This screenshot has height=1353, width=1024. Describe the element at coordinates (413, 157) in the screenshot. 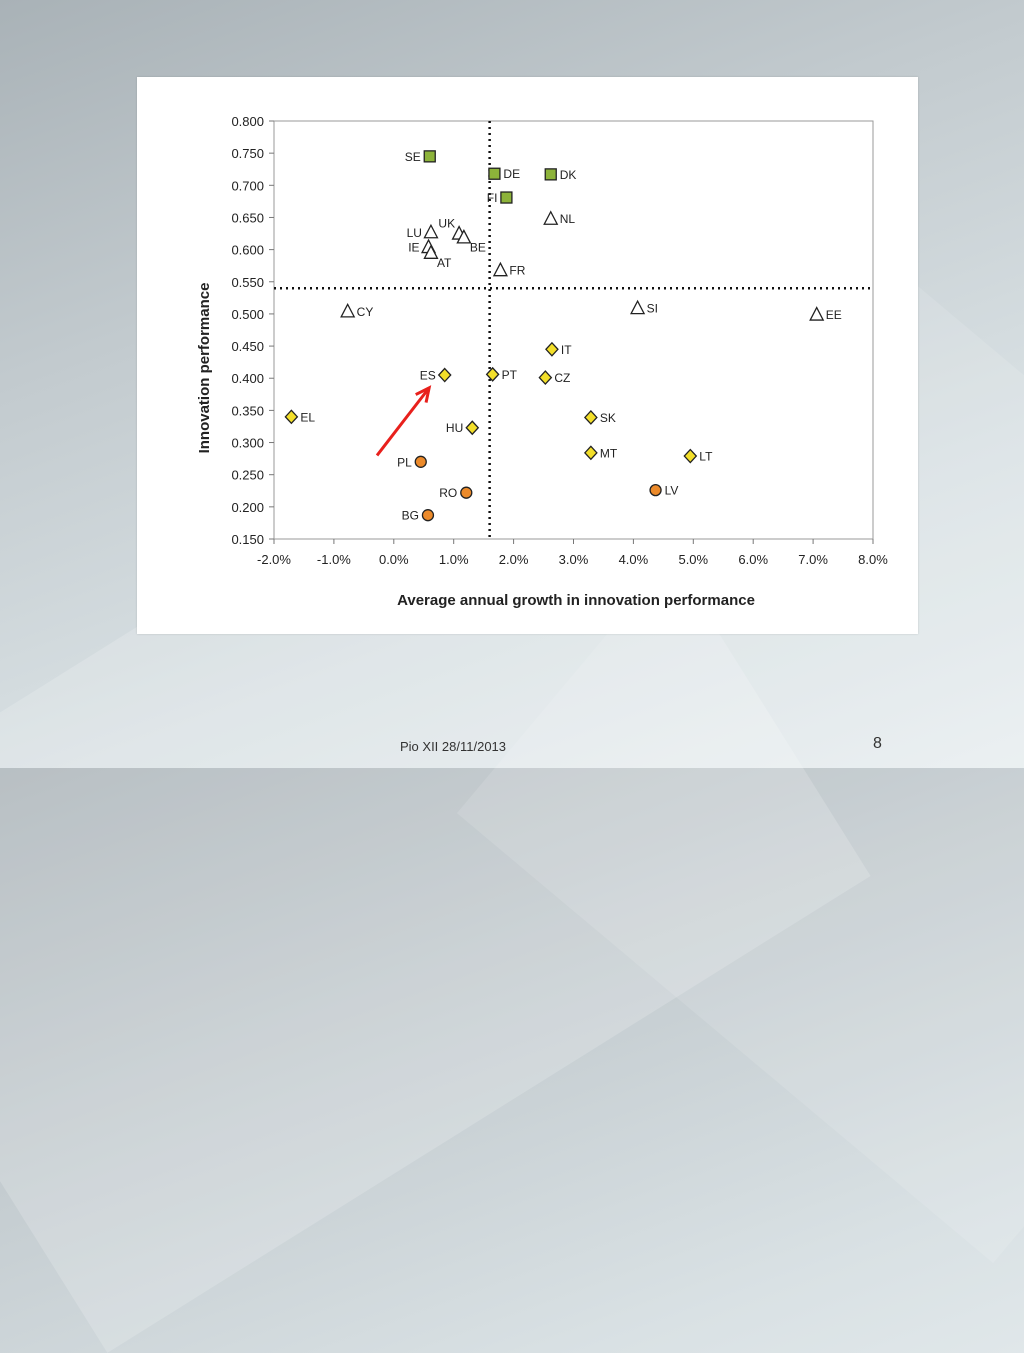

I see `data-point-label: SE` at that location.